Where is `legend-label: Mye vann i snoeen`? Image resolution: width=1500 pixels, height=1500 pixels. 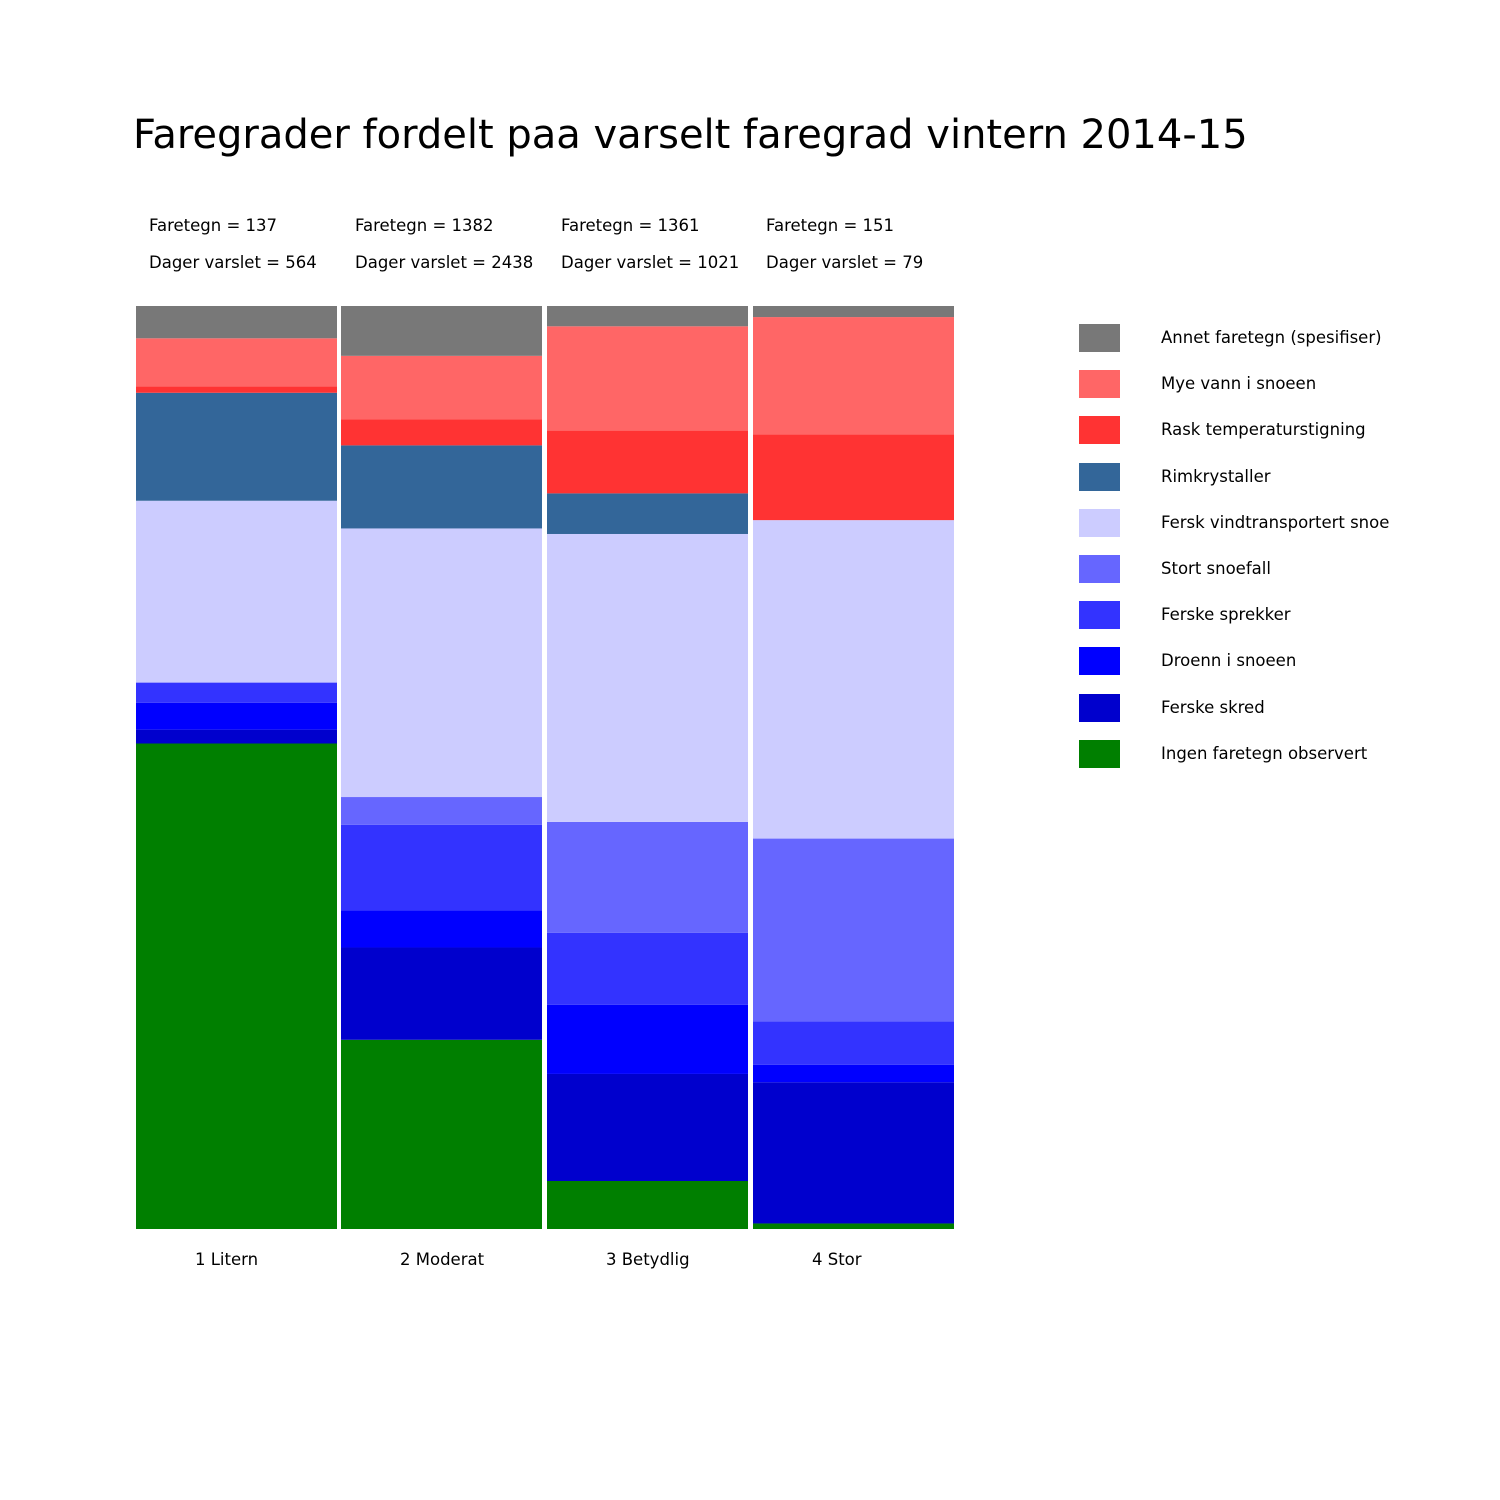 legend-label: Mye vann i snoeen is located at coordinates (1239, 384).